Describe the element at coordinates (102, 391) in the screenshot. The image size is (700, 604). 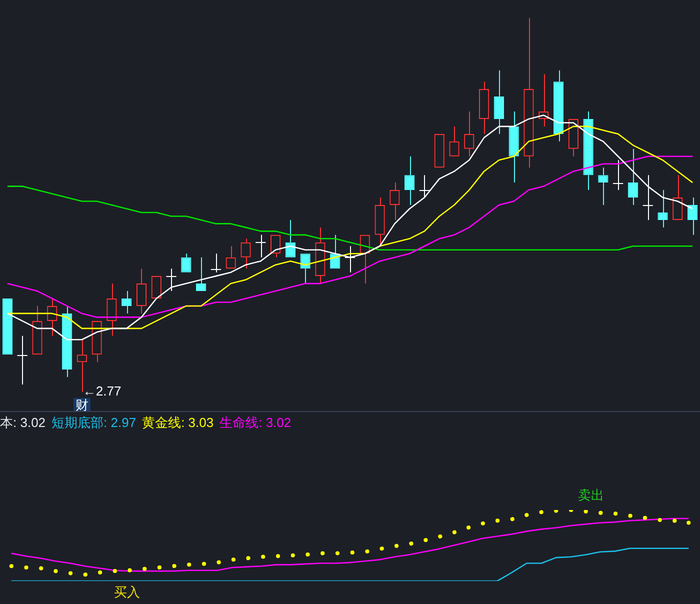
I see `annotation: ←2.77` at that location.